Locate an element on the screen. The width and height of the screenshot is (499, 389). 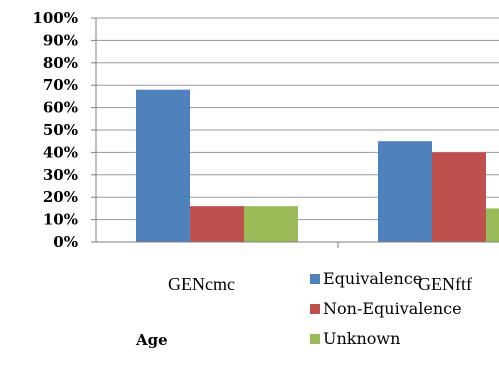
y-tick-label: 10% is located at coordinates (60, 220).